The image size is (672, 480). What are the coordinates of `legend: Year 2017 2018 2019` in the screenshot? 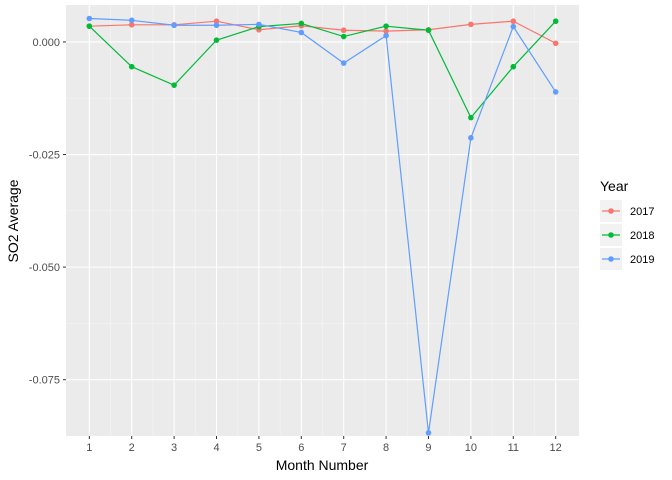 It's located at (627, 224).